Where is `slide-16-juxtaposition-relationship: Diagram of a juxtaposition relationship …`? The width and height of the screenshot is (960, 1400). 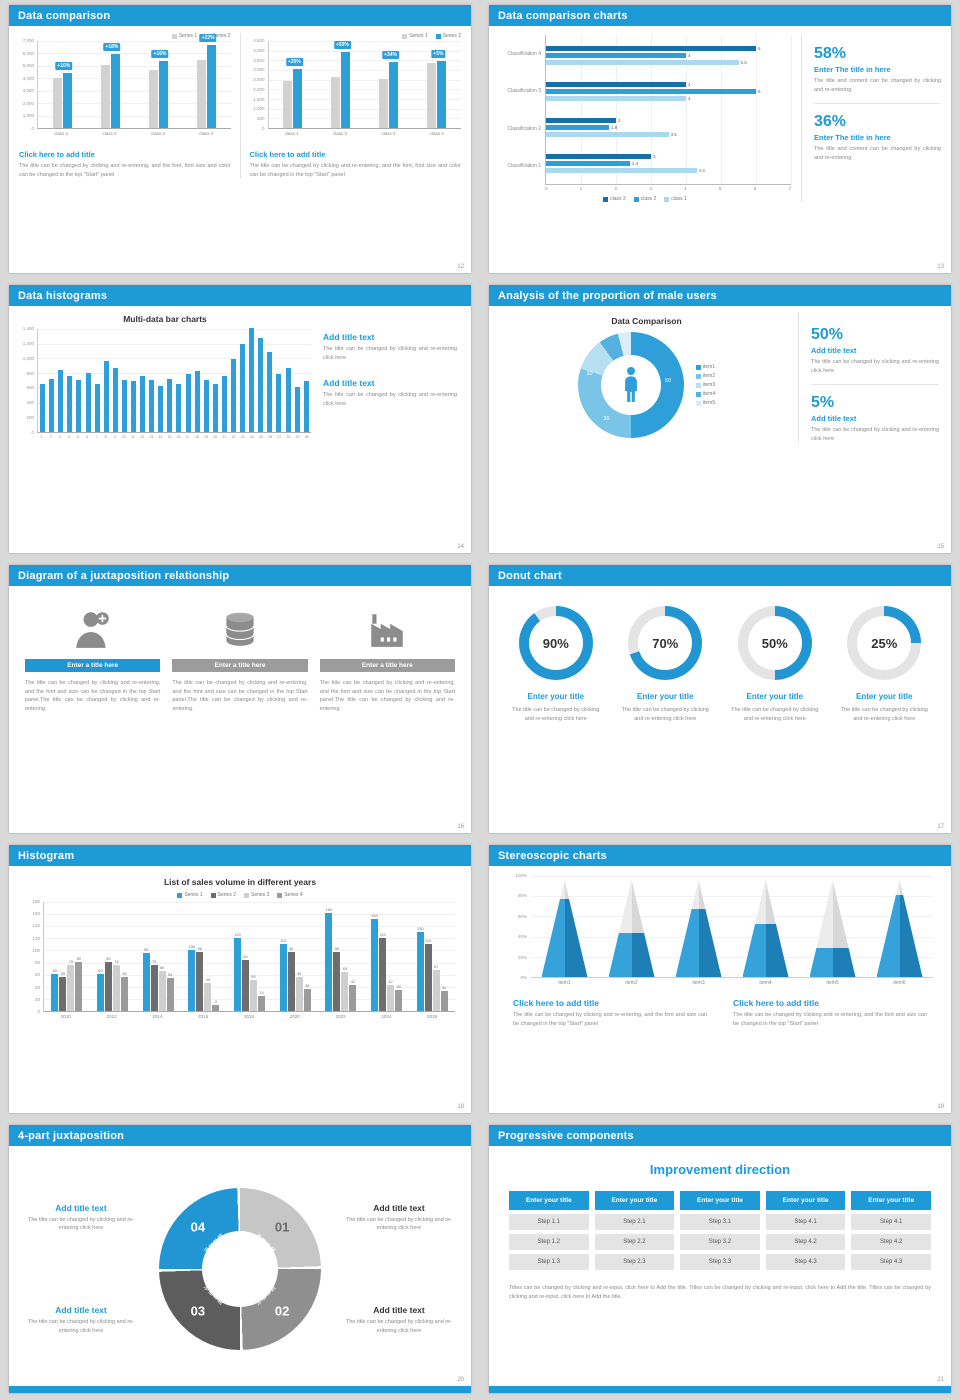 slide-16-juxtaposition-relationship: Diagram of a juxtaposition relationship … is located at coordinates (240, 699).